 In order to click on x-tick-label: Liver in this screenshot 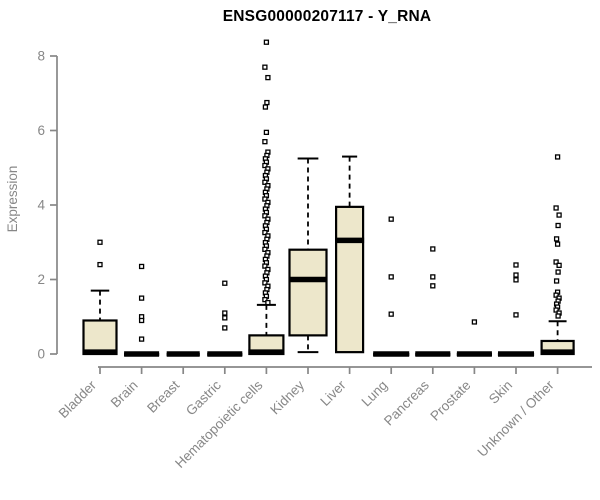, I will do `click(333, 393)`.